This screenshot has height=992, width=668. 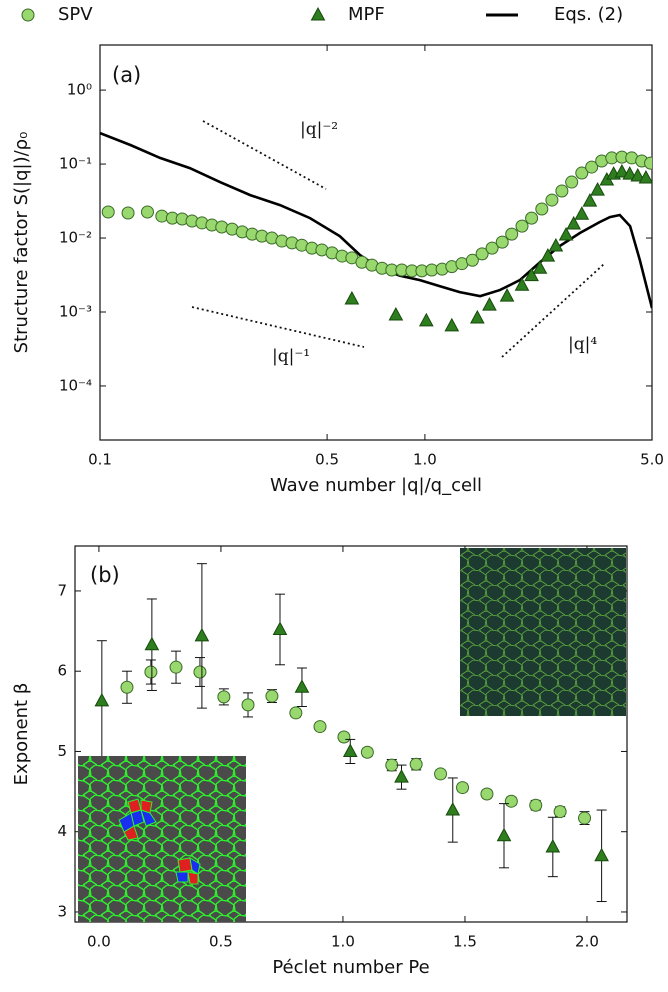 I want to click on y-tick-label: 10⁰, so click(x=79, y=90).